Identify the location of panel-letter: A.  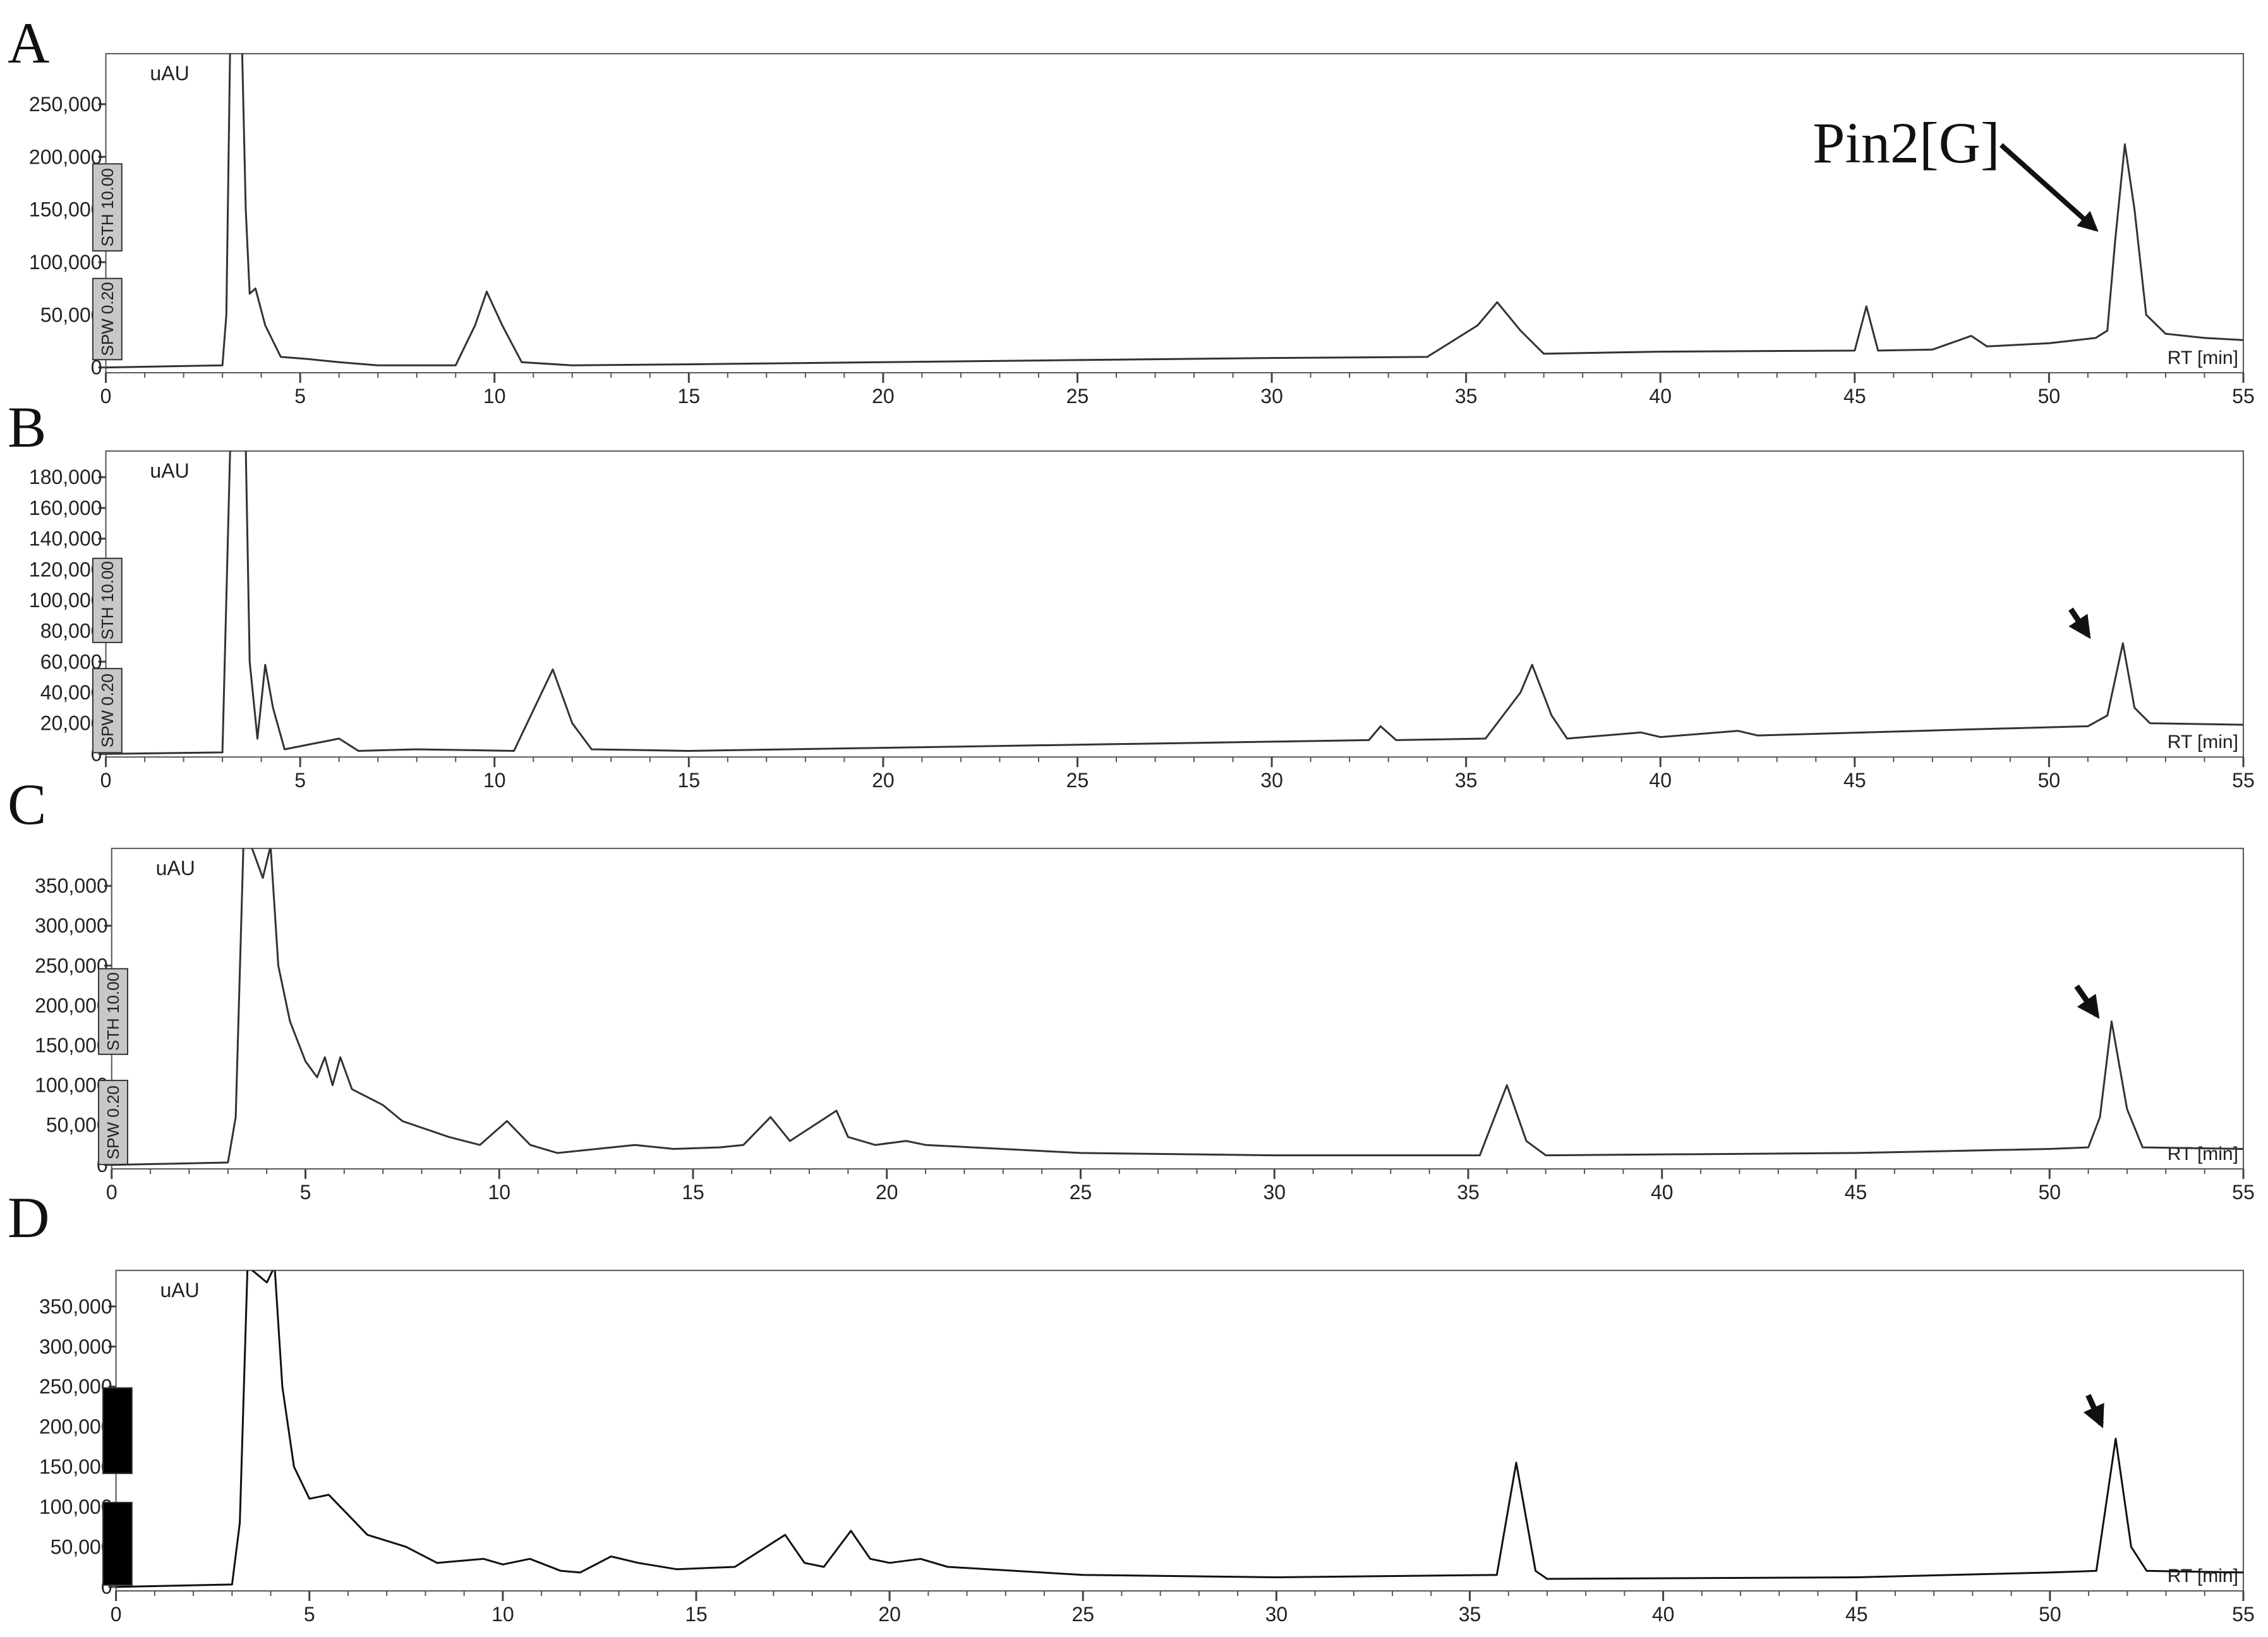
(28, 43).